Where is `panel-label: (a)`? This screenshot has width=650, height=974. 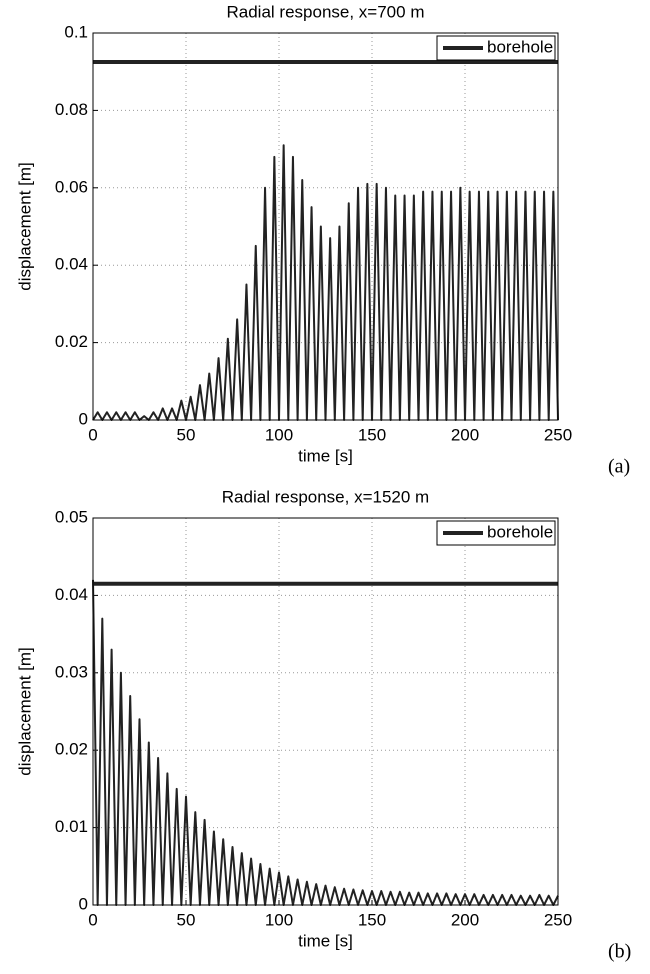 panel-label: (a) is located at coordinates (619, 467).